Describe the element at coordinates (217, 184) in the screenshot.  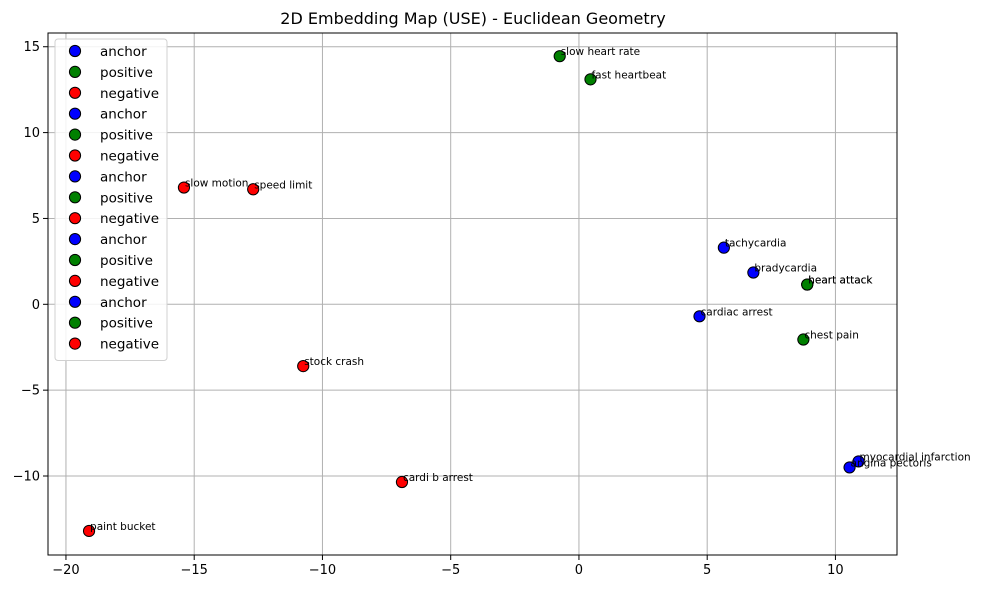
I see `point-label: slow motion` at that location.